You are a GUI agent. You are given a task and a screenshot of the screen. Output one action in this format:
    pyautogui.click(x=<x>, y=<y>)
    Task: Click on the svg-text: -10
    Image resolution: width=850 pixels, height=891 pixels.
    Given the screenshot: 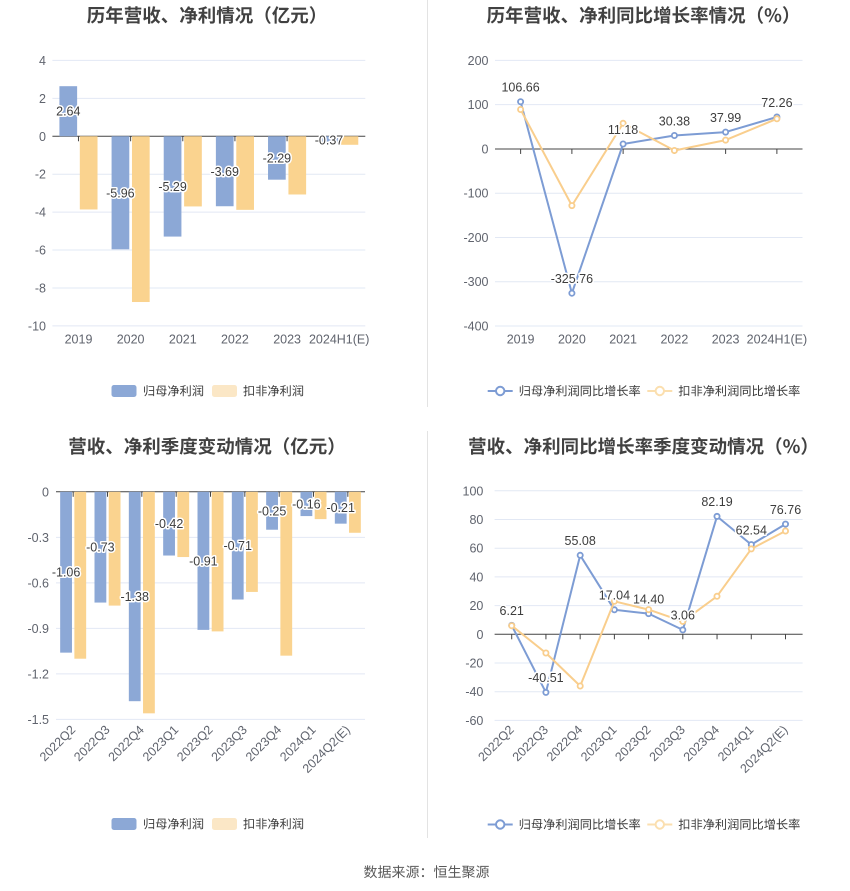 What is the action you would take?
    pyautogui.click(x=37, y=326)
    